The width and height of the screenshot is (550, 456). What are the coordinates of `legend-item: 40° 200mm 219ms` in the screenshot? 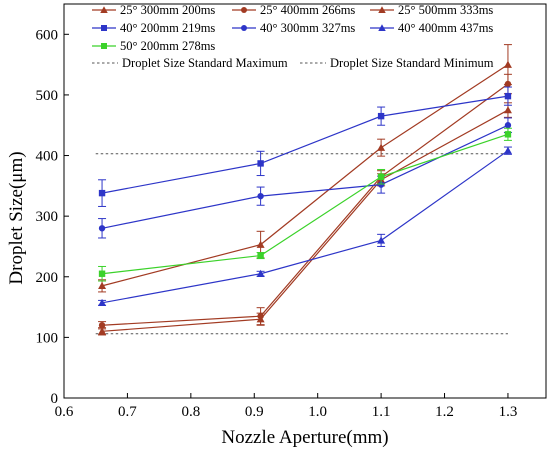 It's located at (153, 28).